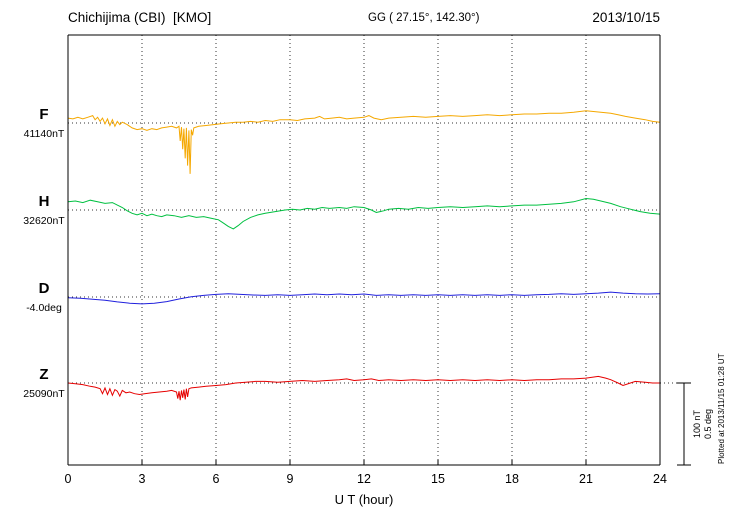 The height and width of the screenshot is (520, 730). I want to click on baseline-value-H: 32620nT, so click(44, 221).